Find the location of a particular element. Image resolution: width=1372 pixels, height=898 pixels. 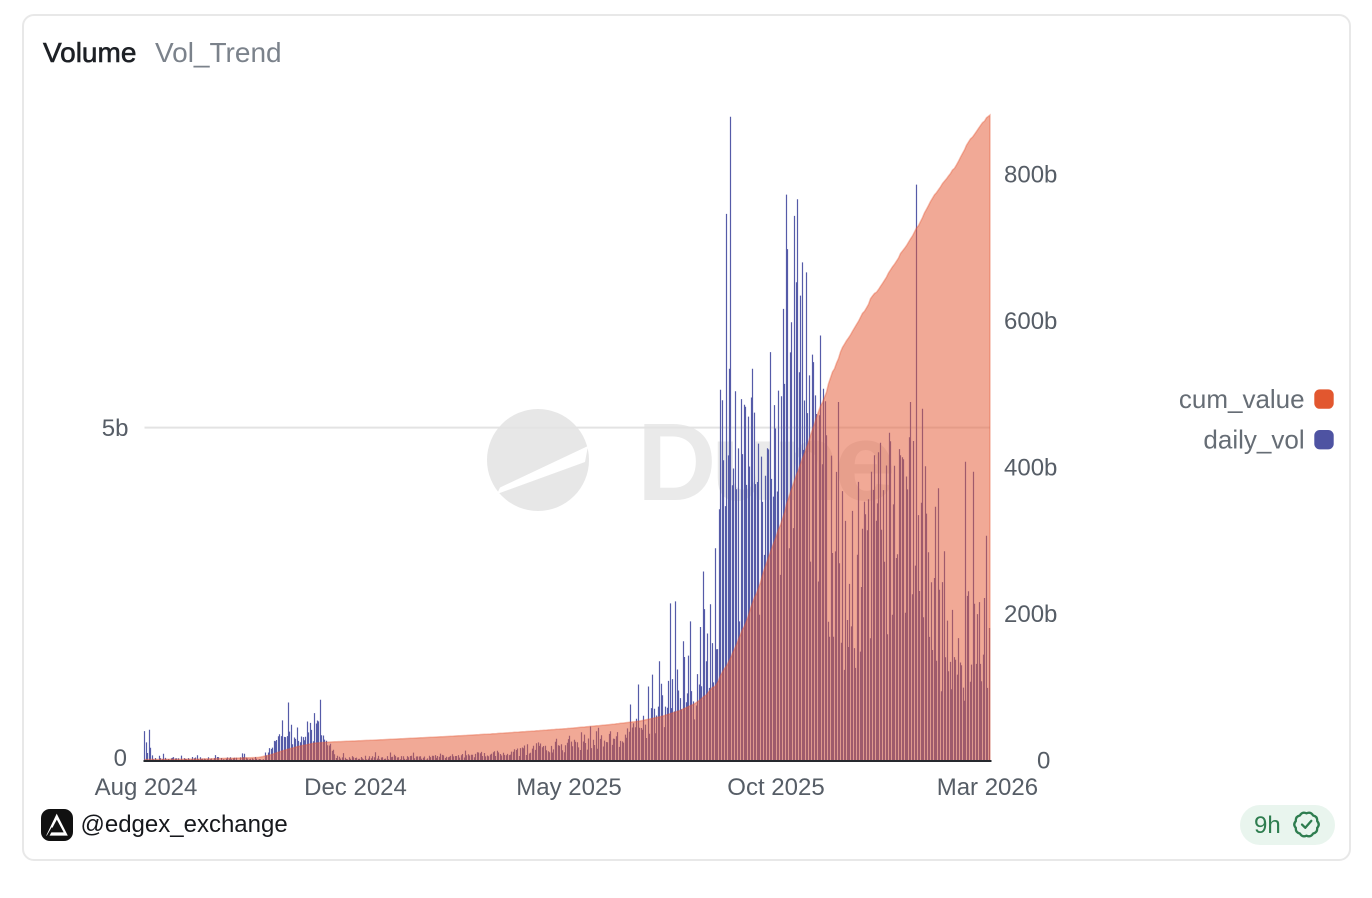

svg-text: Mar 2026 is located at coordinates (987, 787).